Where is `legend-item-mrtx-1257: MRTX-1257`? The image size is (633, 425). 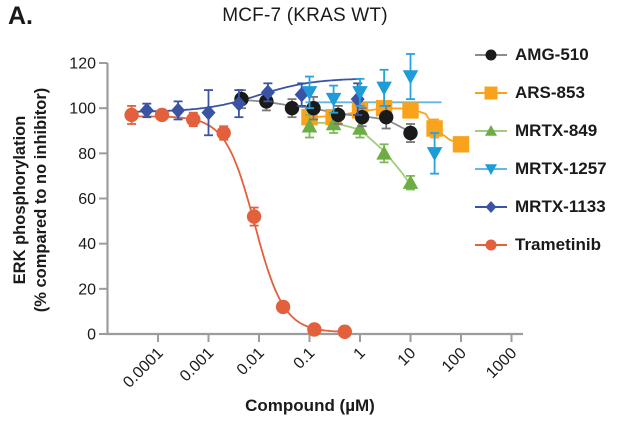 legend-item-mrtx-1257: MRTX-1257 is located at coordinates (540, 169).